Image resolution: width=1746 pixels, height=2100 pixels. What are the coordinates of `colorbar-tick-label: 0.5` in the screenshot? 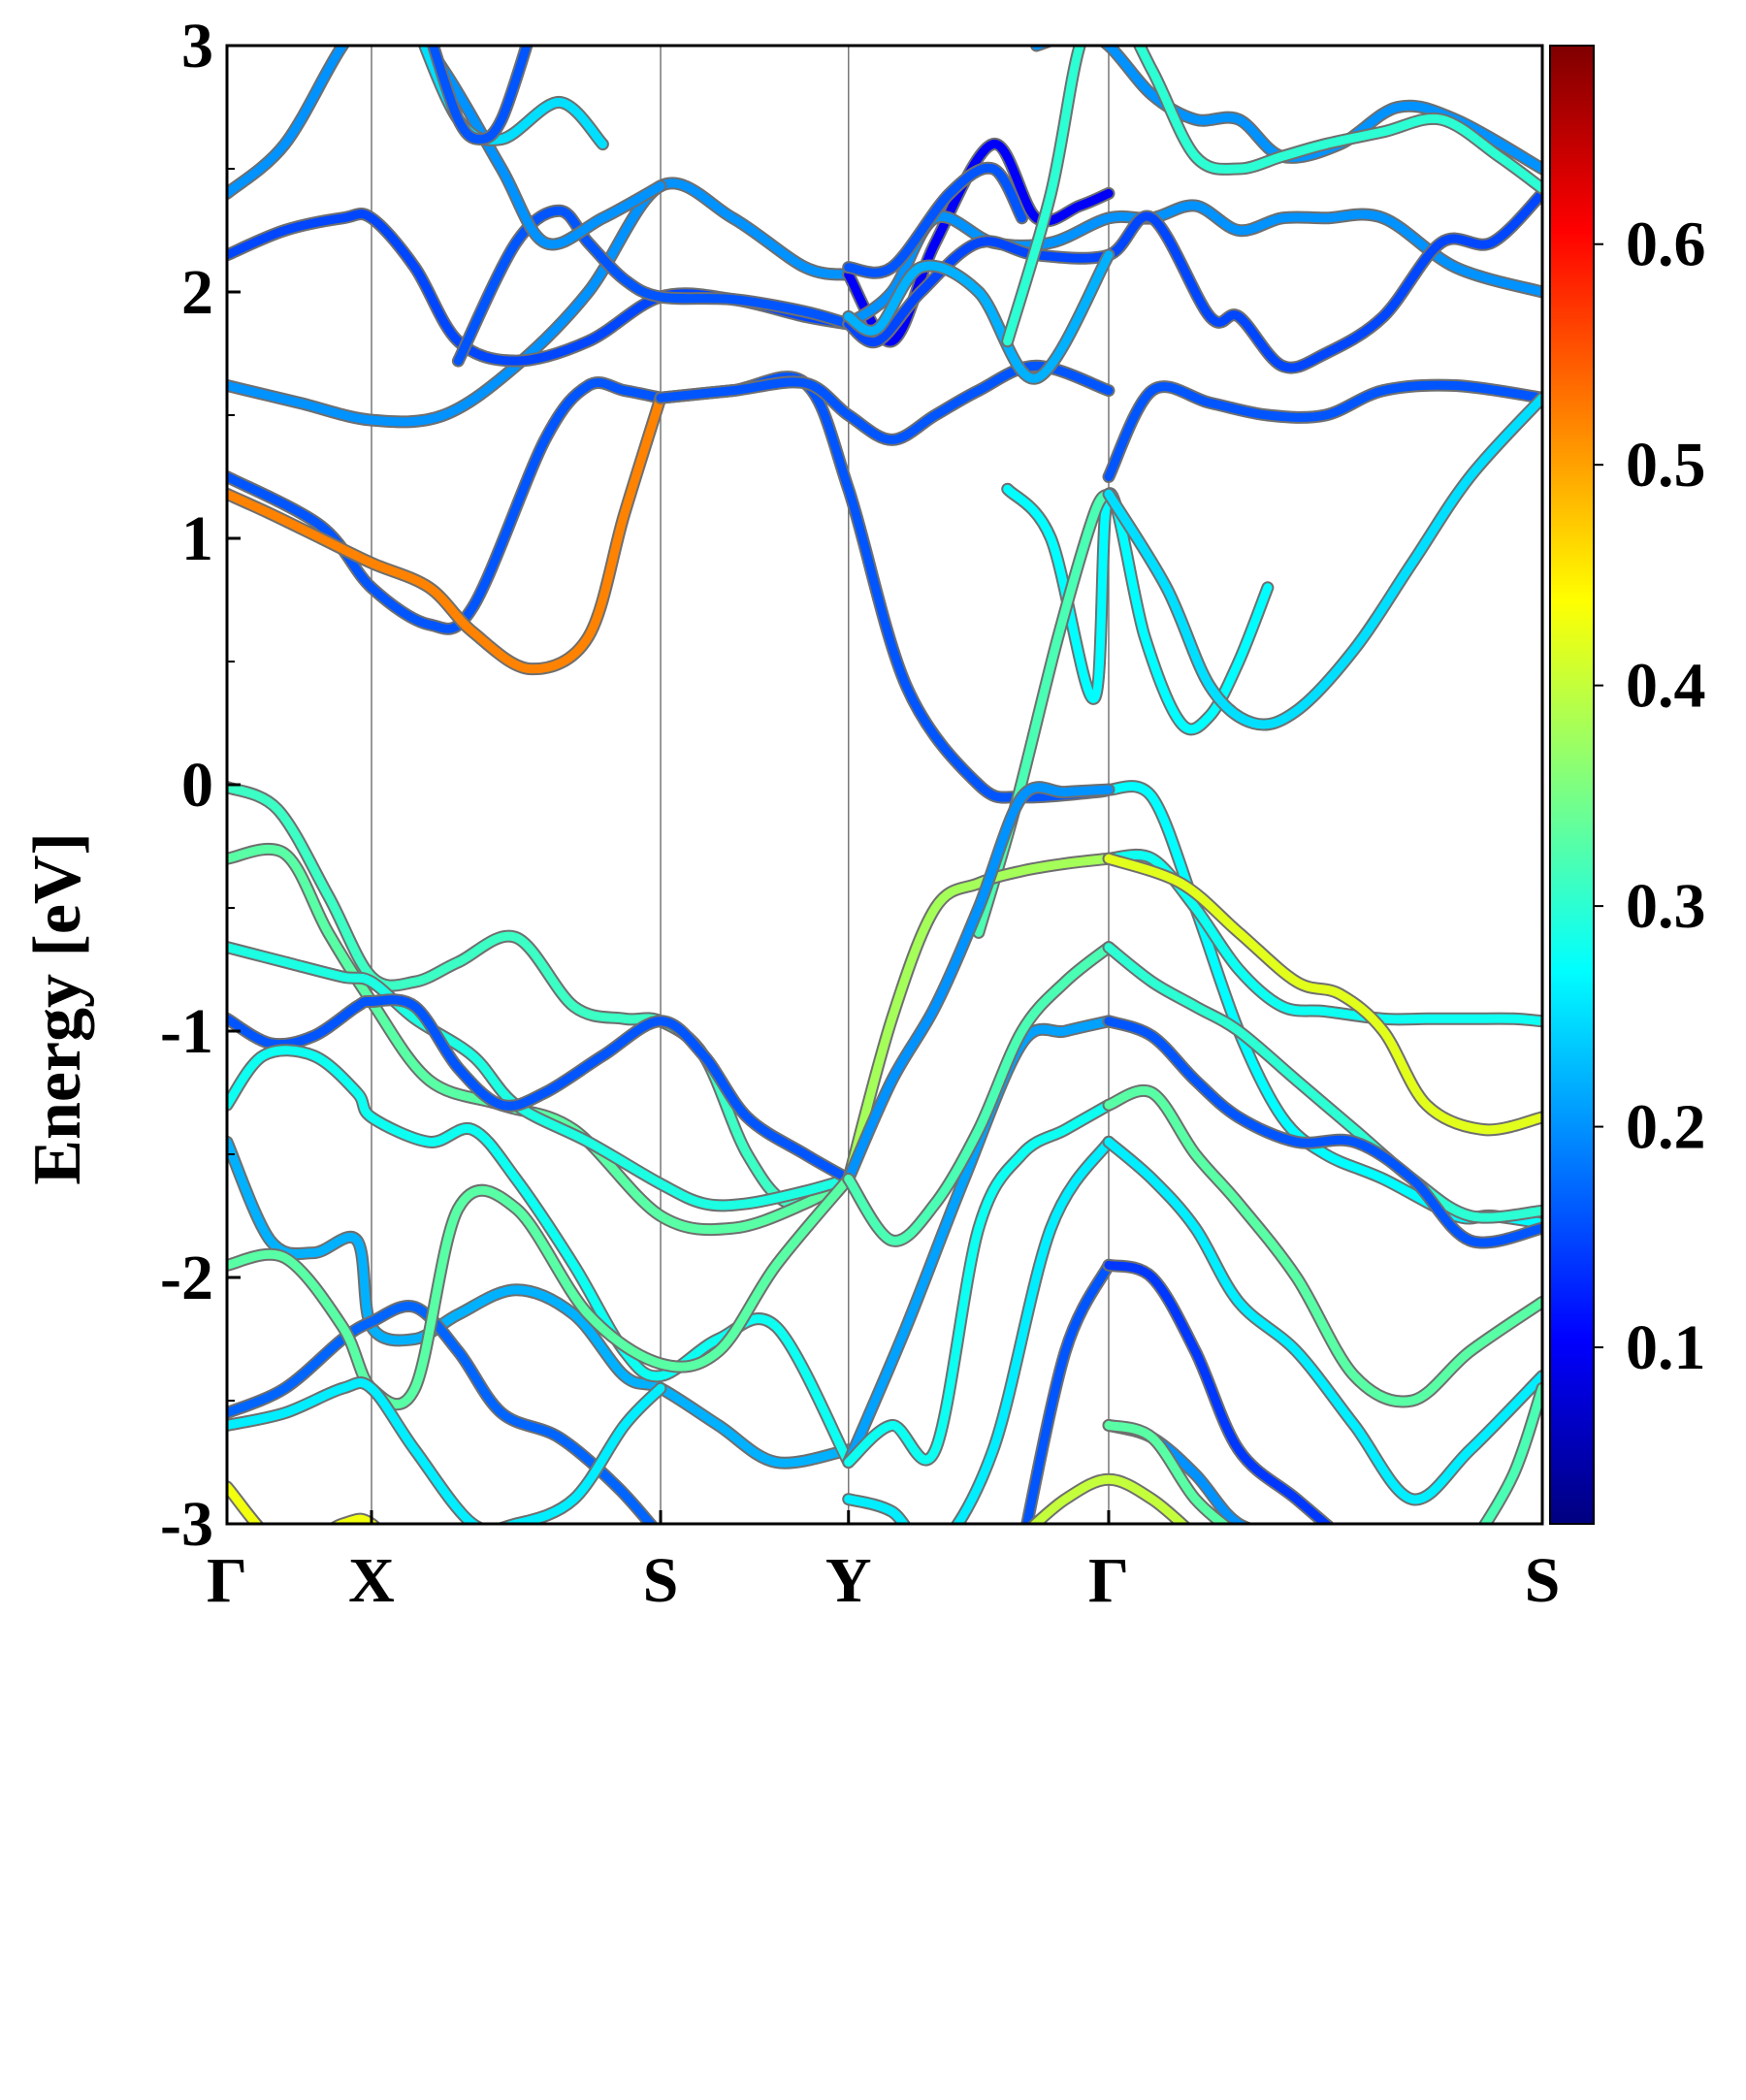 It's located at (1666, 465).